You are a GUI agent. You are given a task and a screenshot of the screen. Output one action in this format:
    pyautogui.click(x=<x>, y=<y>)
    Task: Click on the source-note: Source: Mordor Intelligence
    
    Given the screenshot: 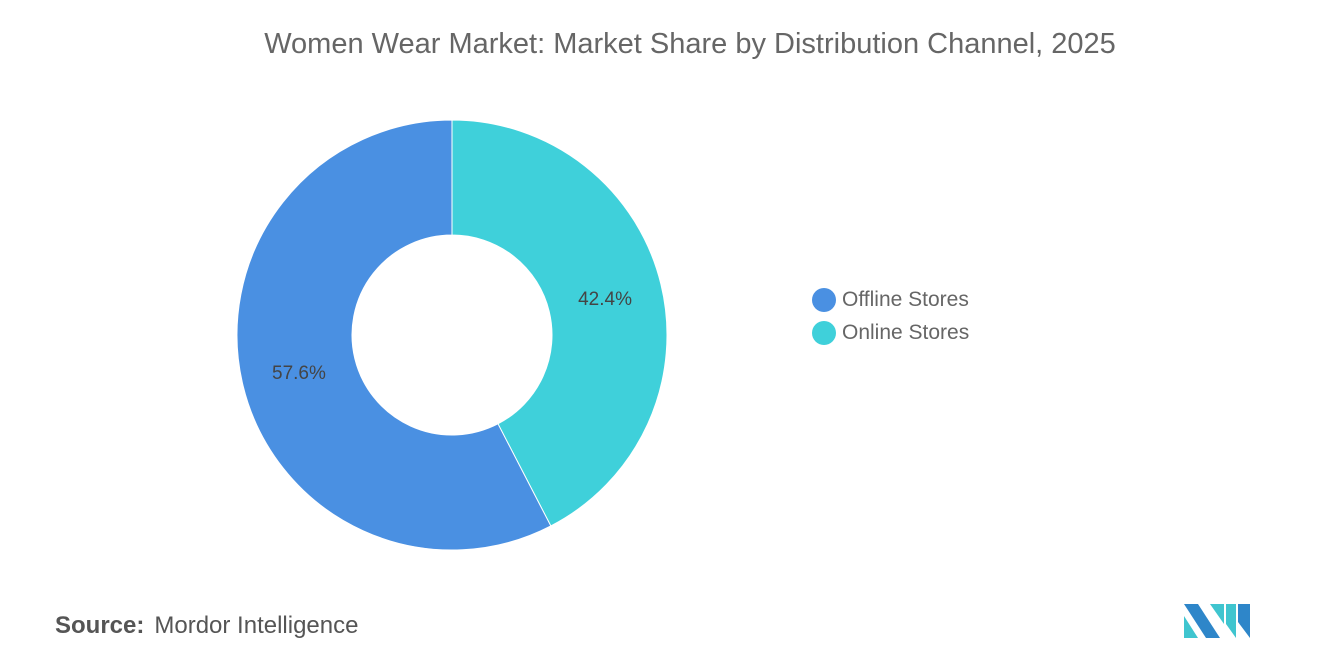 What is the action you would take?
    pyautogui.click(x=206, y=626)
    